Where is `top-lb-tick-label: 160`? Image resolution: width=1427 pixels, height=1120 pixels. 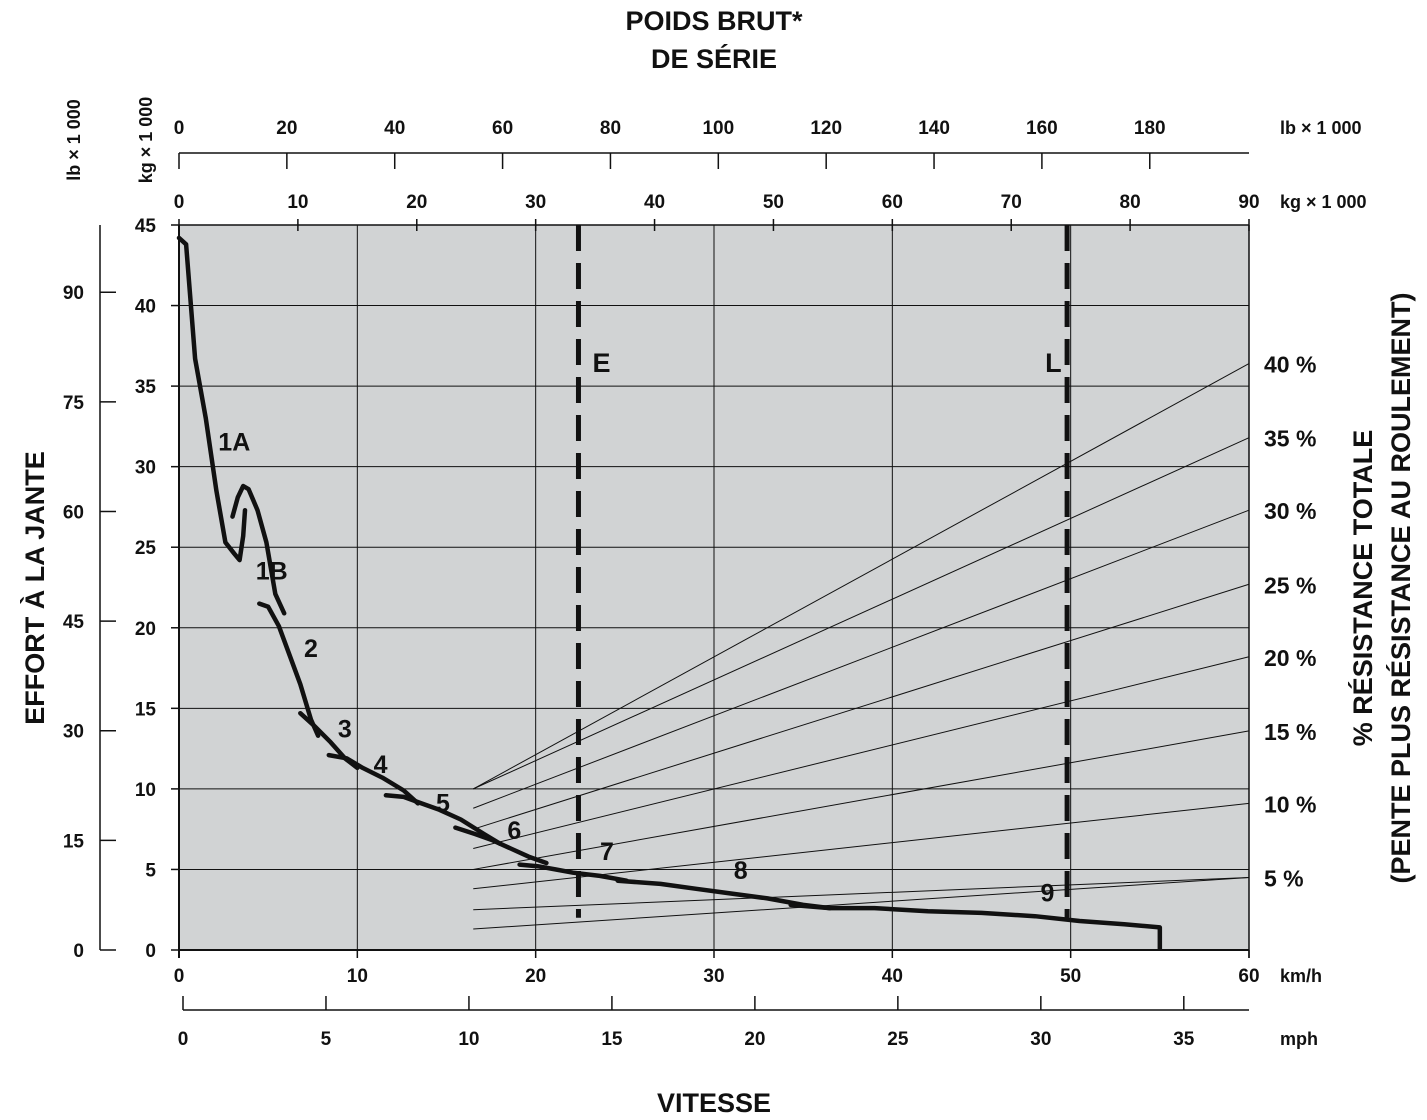 top-lb-tick-label: 160 is located at coordinates (1042, 128).